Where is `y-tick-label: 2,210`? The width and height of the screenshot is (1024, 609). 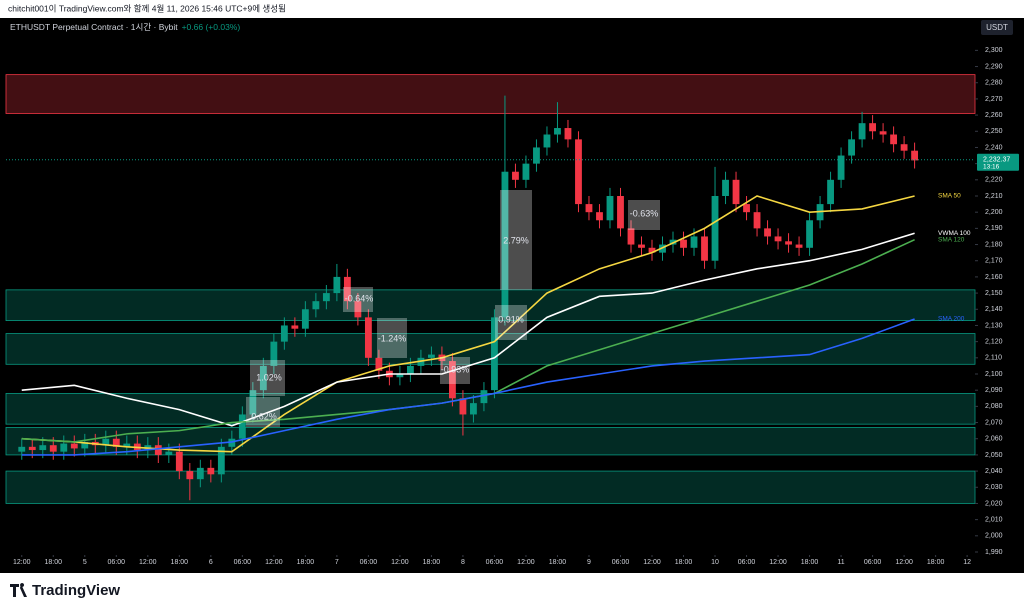
y-tick-label: 2,210 is located at coordinates (994, 196).